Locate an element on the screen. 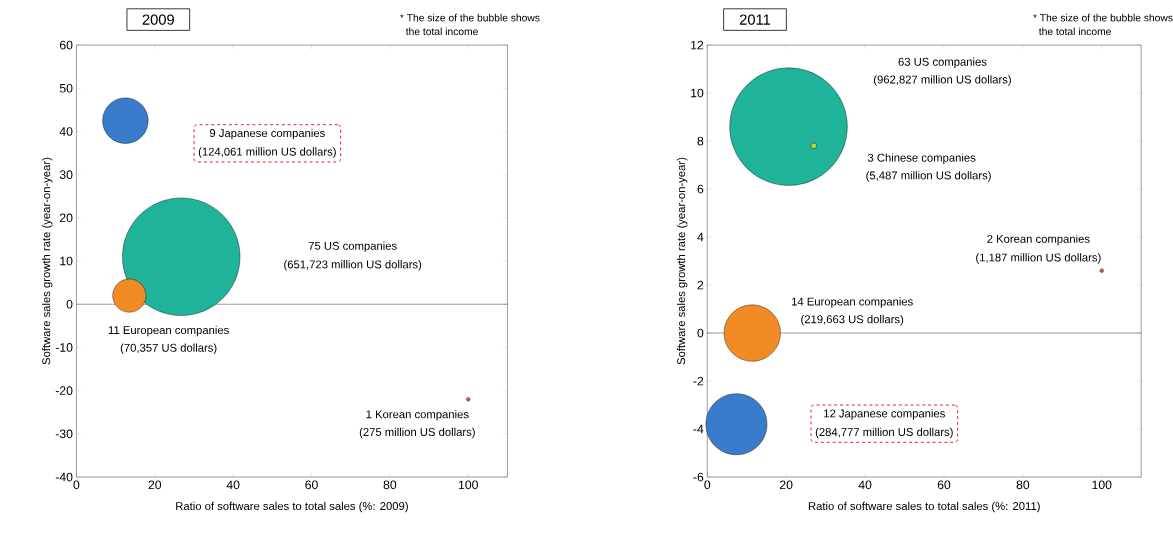 This screenshot has width=1173, height=534. y-tick-label: -10 is located at coordinates (64, 347).